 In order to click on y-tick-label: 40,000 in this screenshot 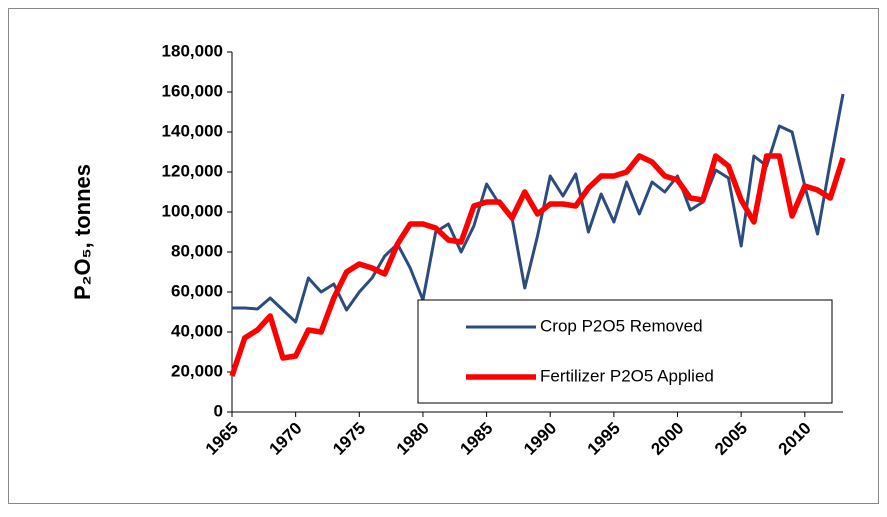, I will do `click(197, 330)`.